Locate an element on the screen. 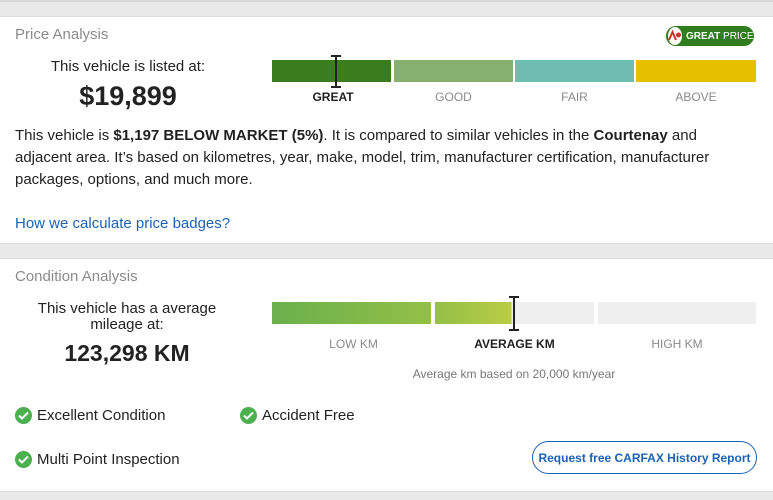 The width and height of the screenshot is (773, 500). price-marker is located at coordinates (336, 71).